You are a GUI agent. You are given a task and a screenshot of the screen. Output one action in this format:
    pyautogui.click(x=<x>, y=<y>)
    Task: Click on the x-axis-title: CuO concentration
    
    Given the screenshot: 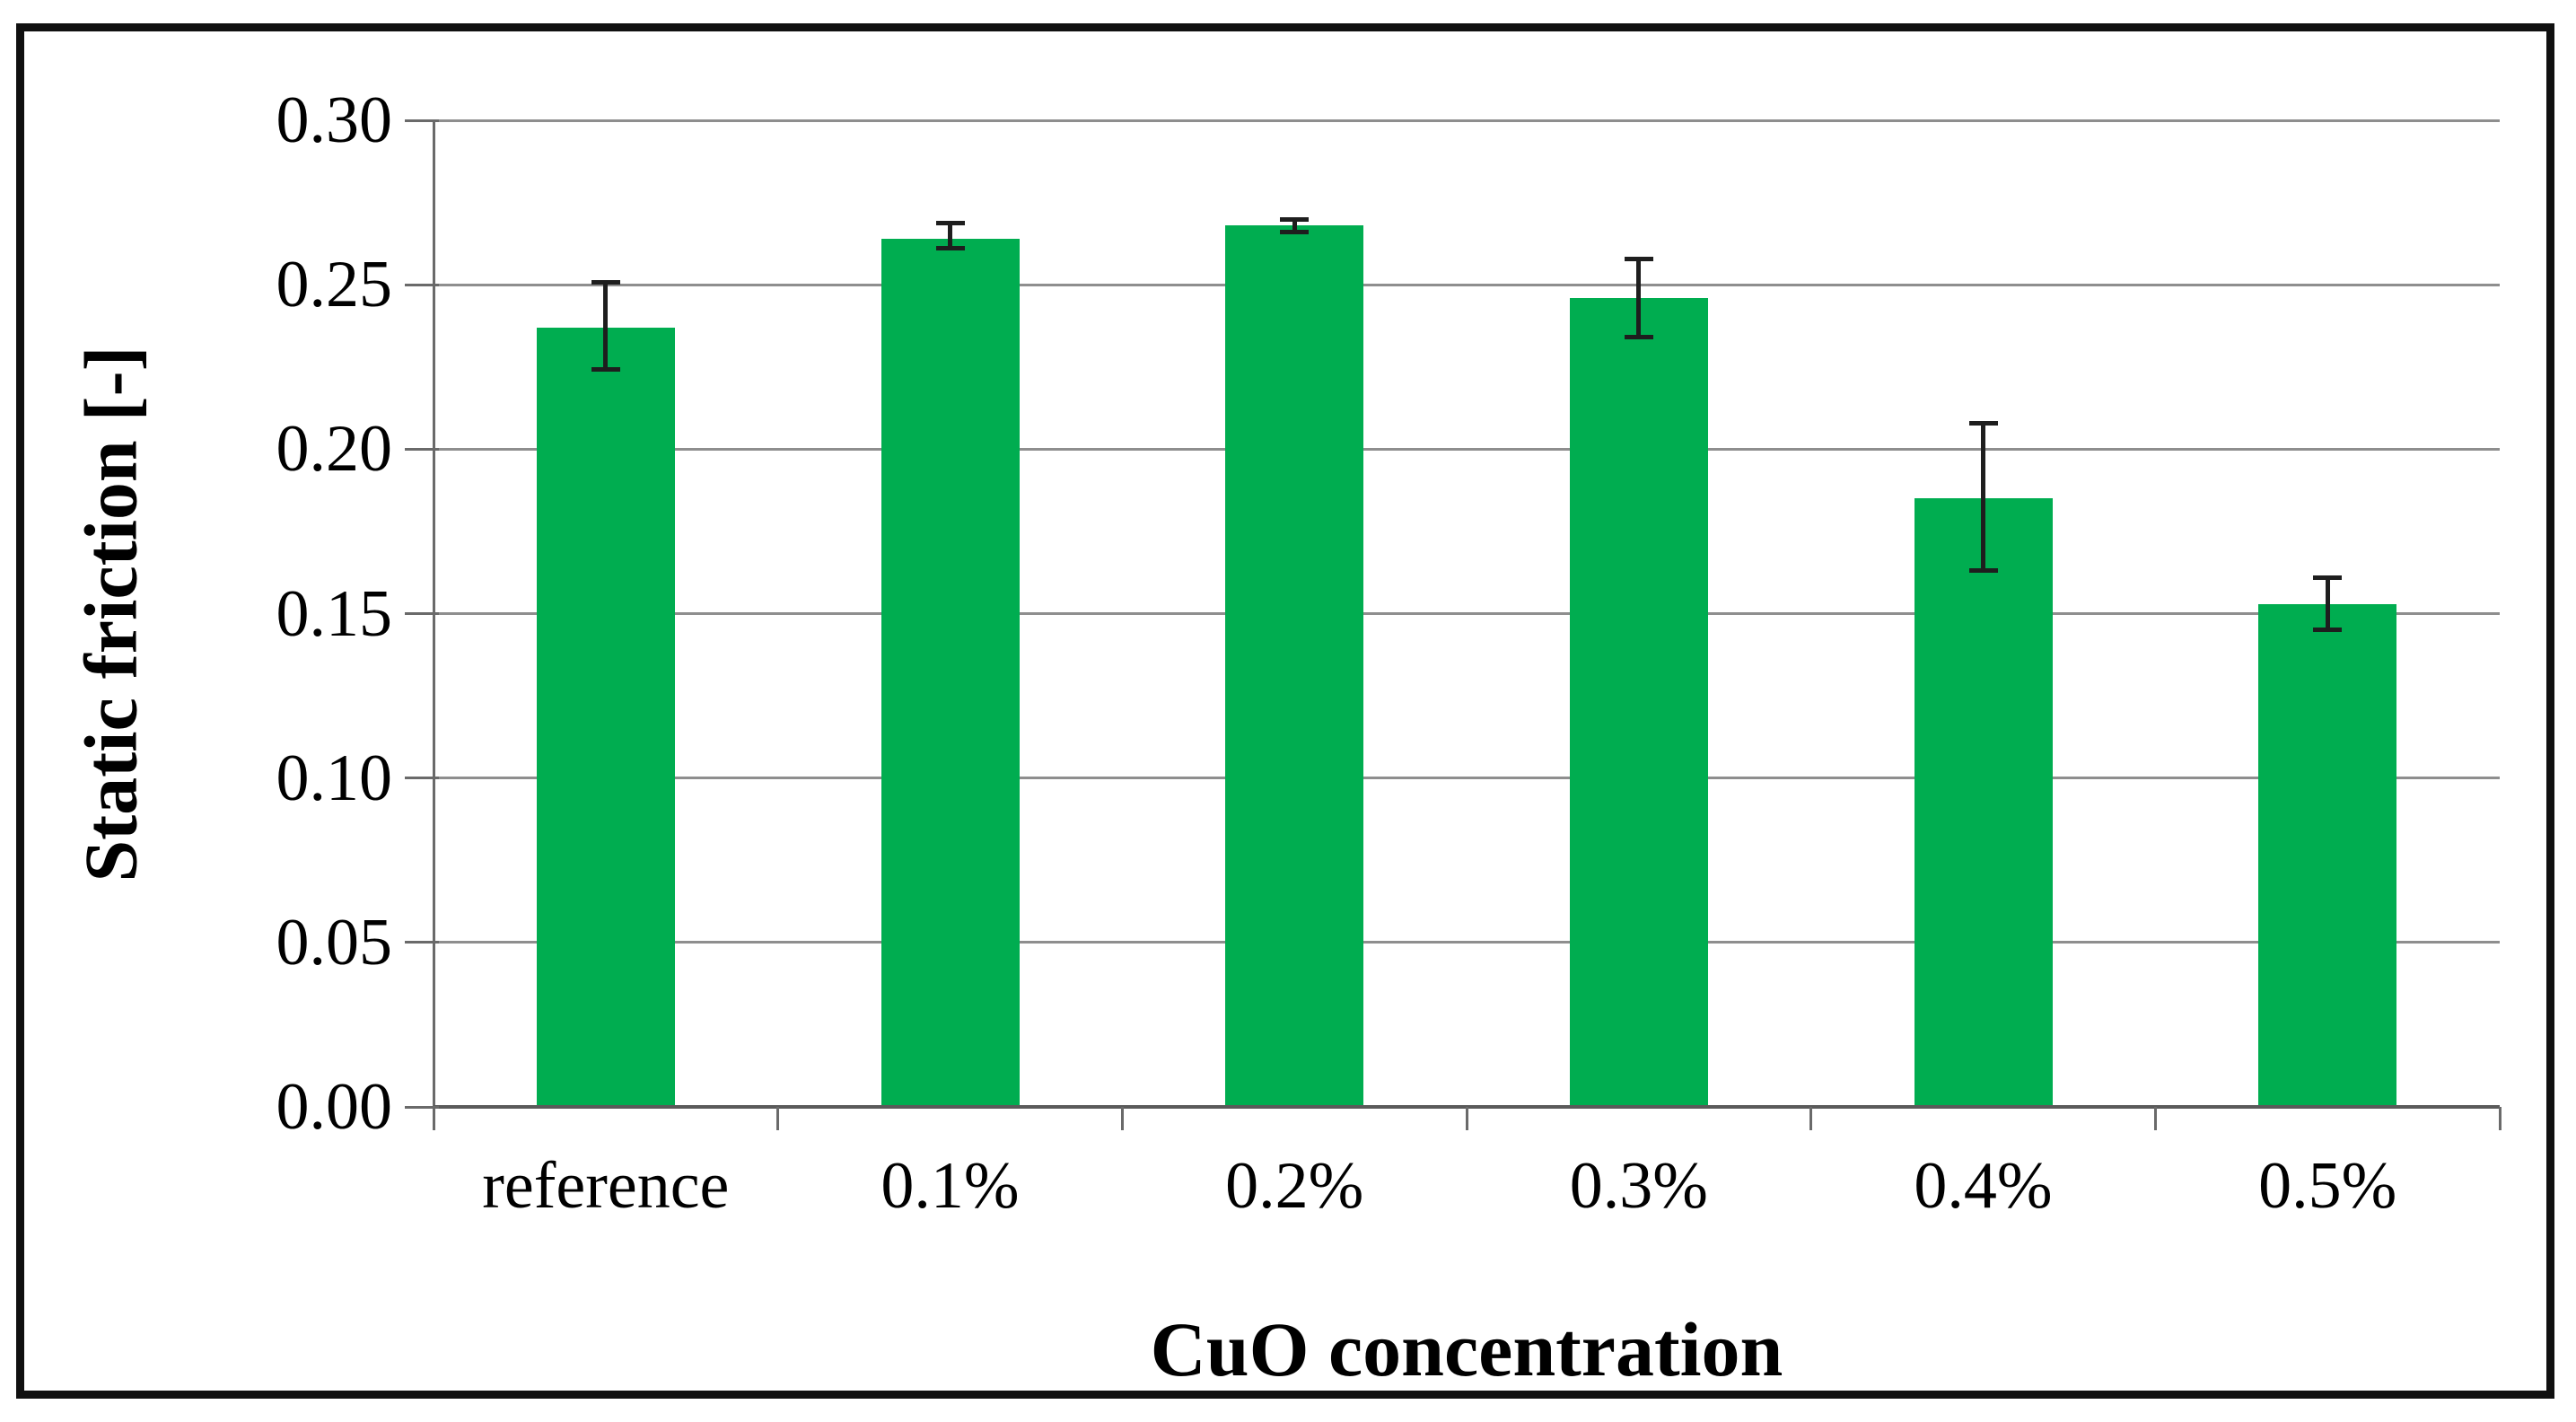 What is the action you would take?
    pyautogui.click(x=1466, y=1349)
    